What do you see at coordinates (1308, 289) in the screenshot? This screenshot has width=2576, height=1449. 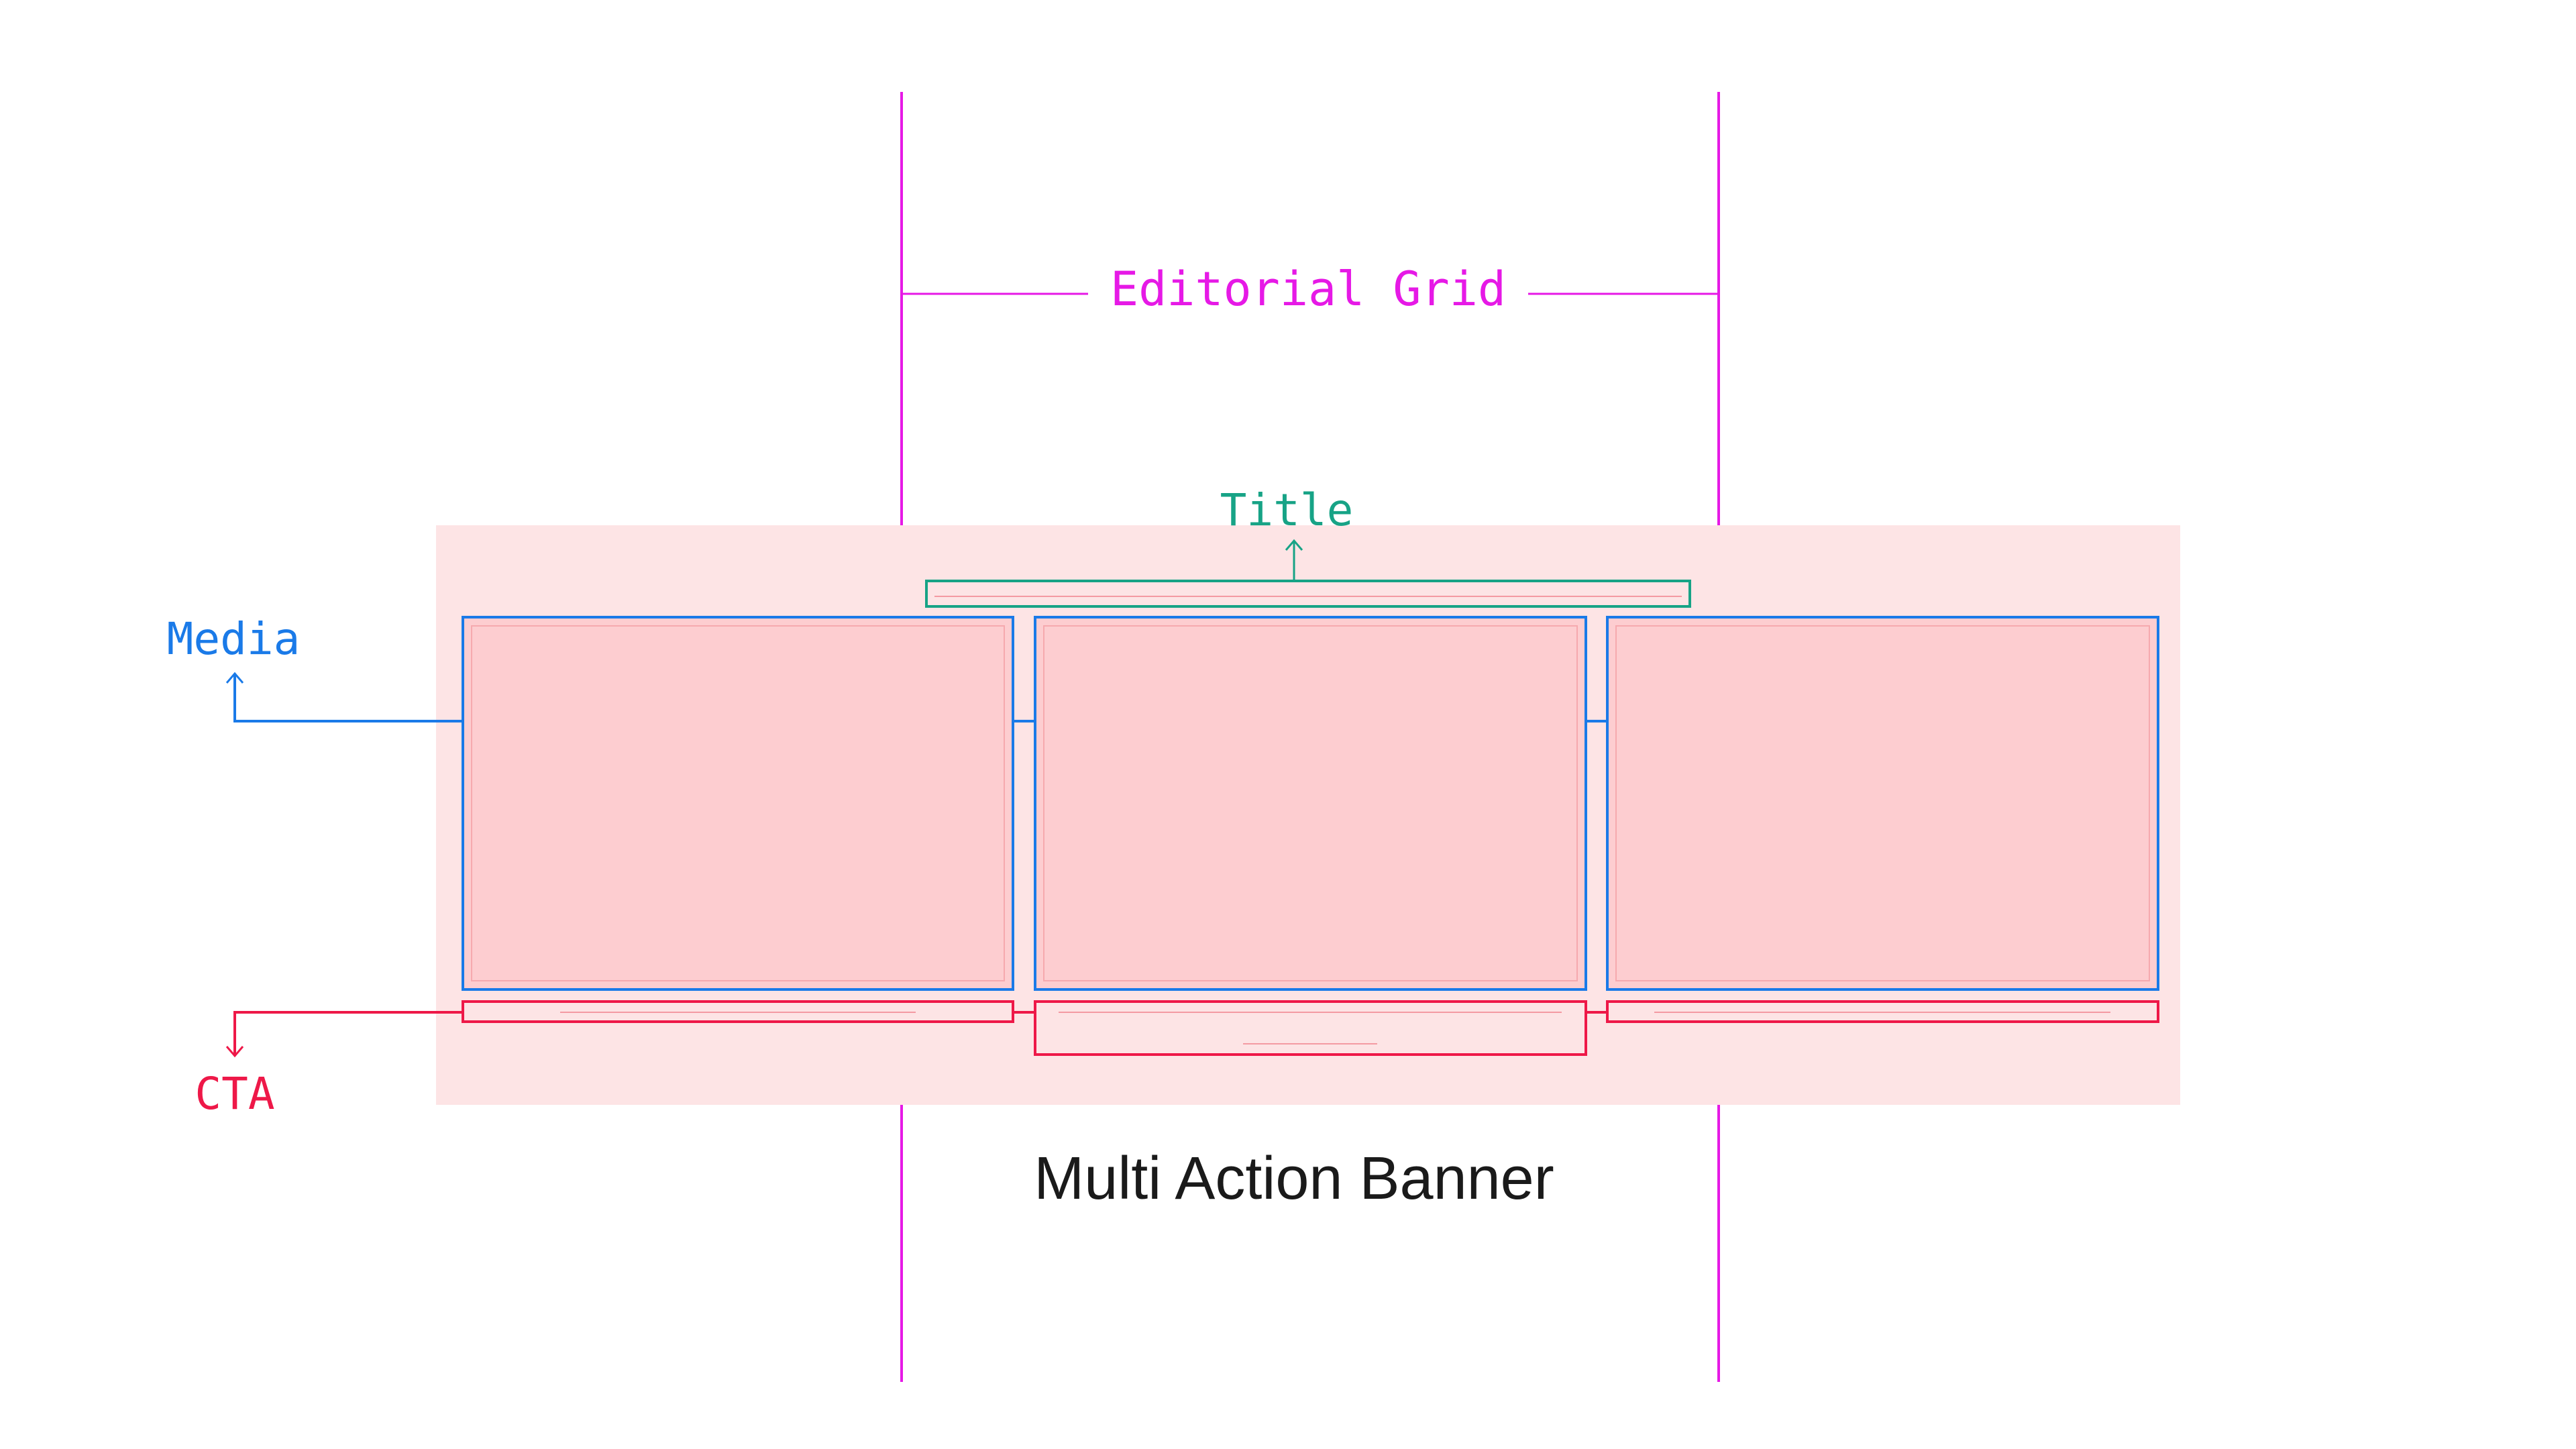 I see `editorial-grid-label: Editorial Grid` at bounding box center [1308, 289].